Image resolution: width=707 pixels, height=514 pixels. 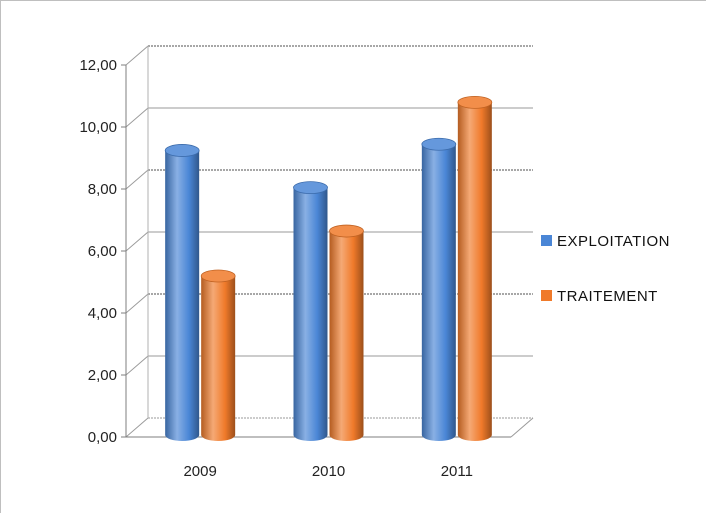 I want to click on y-tick-label: 12,00, so click(x=98, y=65).